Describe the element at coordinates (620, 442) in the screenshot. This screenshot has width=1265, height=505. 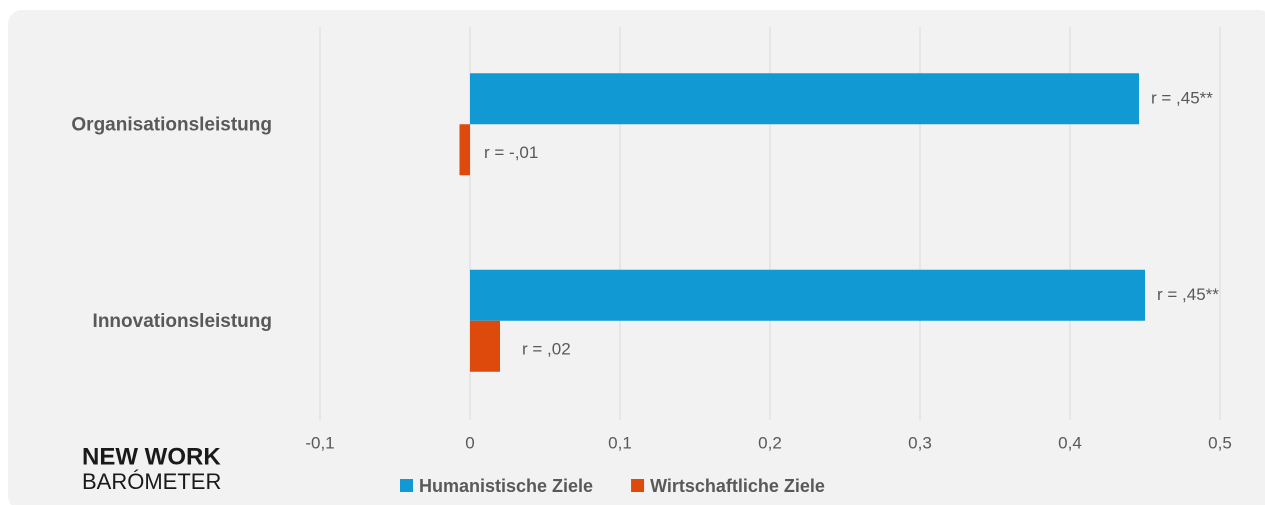
I see `x-tick-label: 0,1` at that location.